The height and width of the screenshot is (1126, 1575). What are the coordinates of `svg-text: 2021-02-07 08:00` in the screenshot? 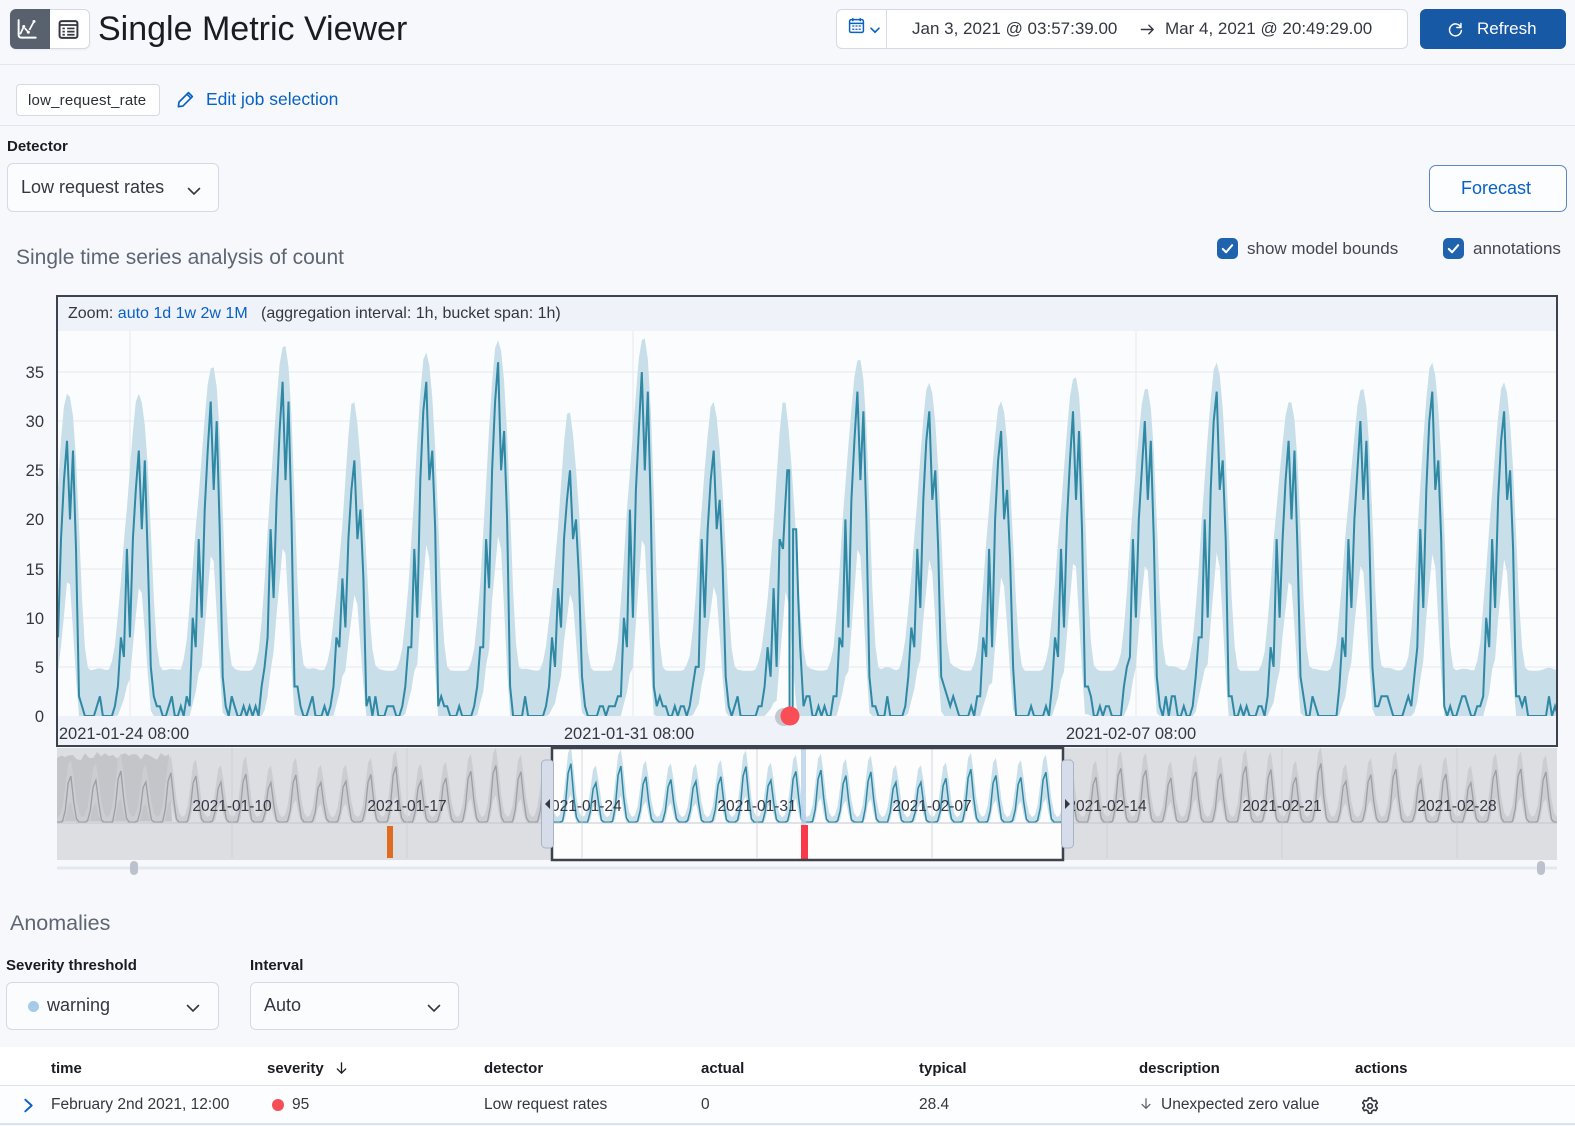 It's located at (1131, 734).